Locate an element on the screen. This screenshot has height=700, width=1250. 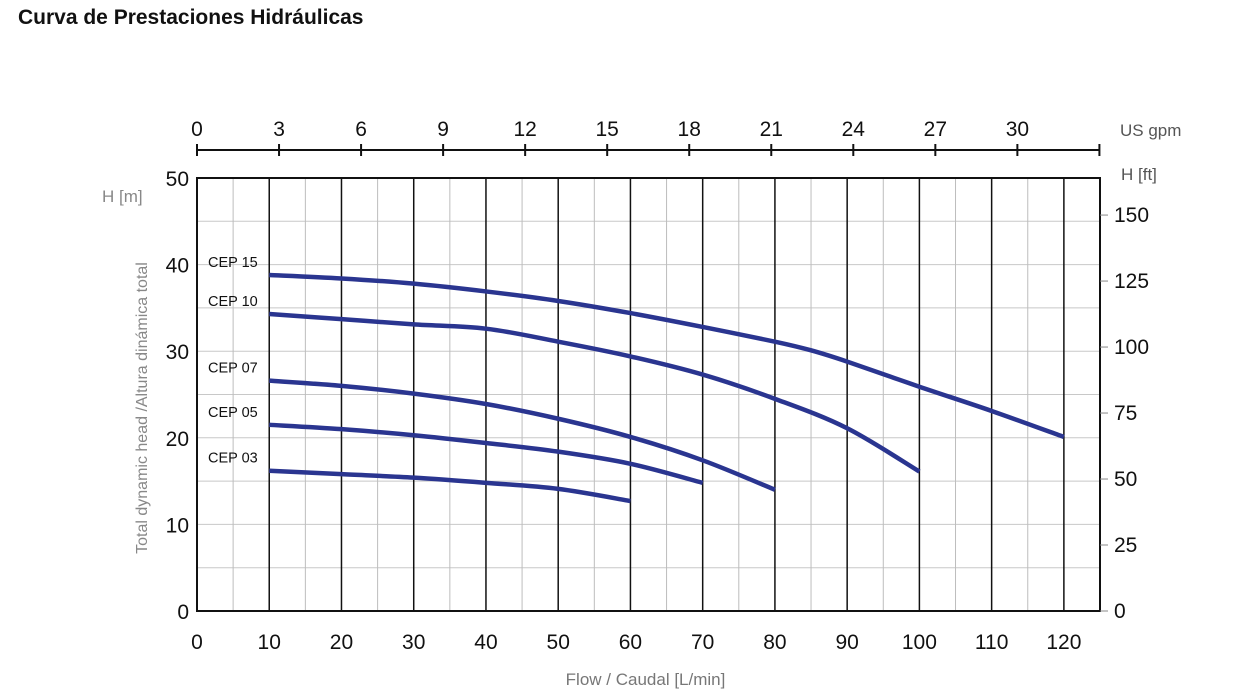
x-tick-label: 10 is located at coordinates (269, 642).